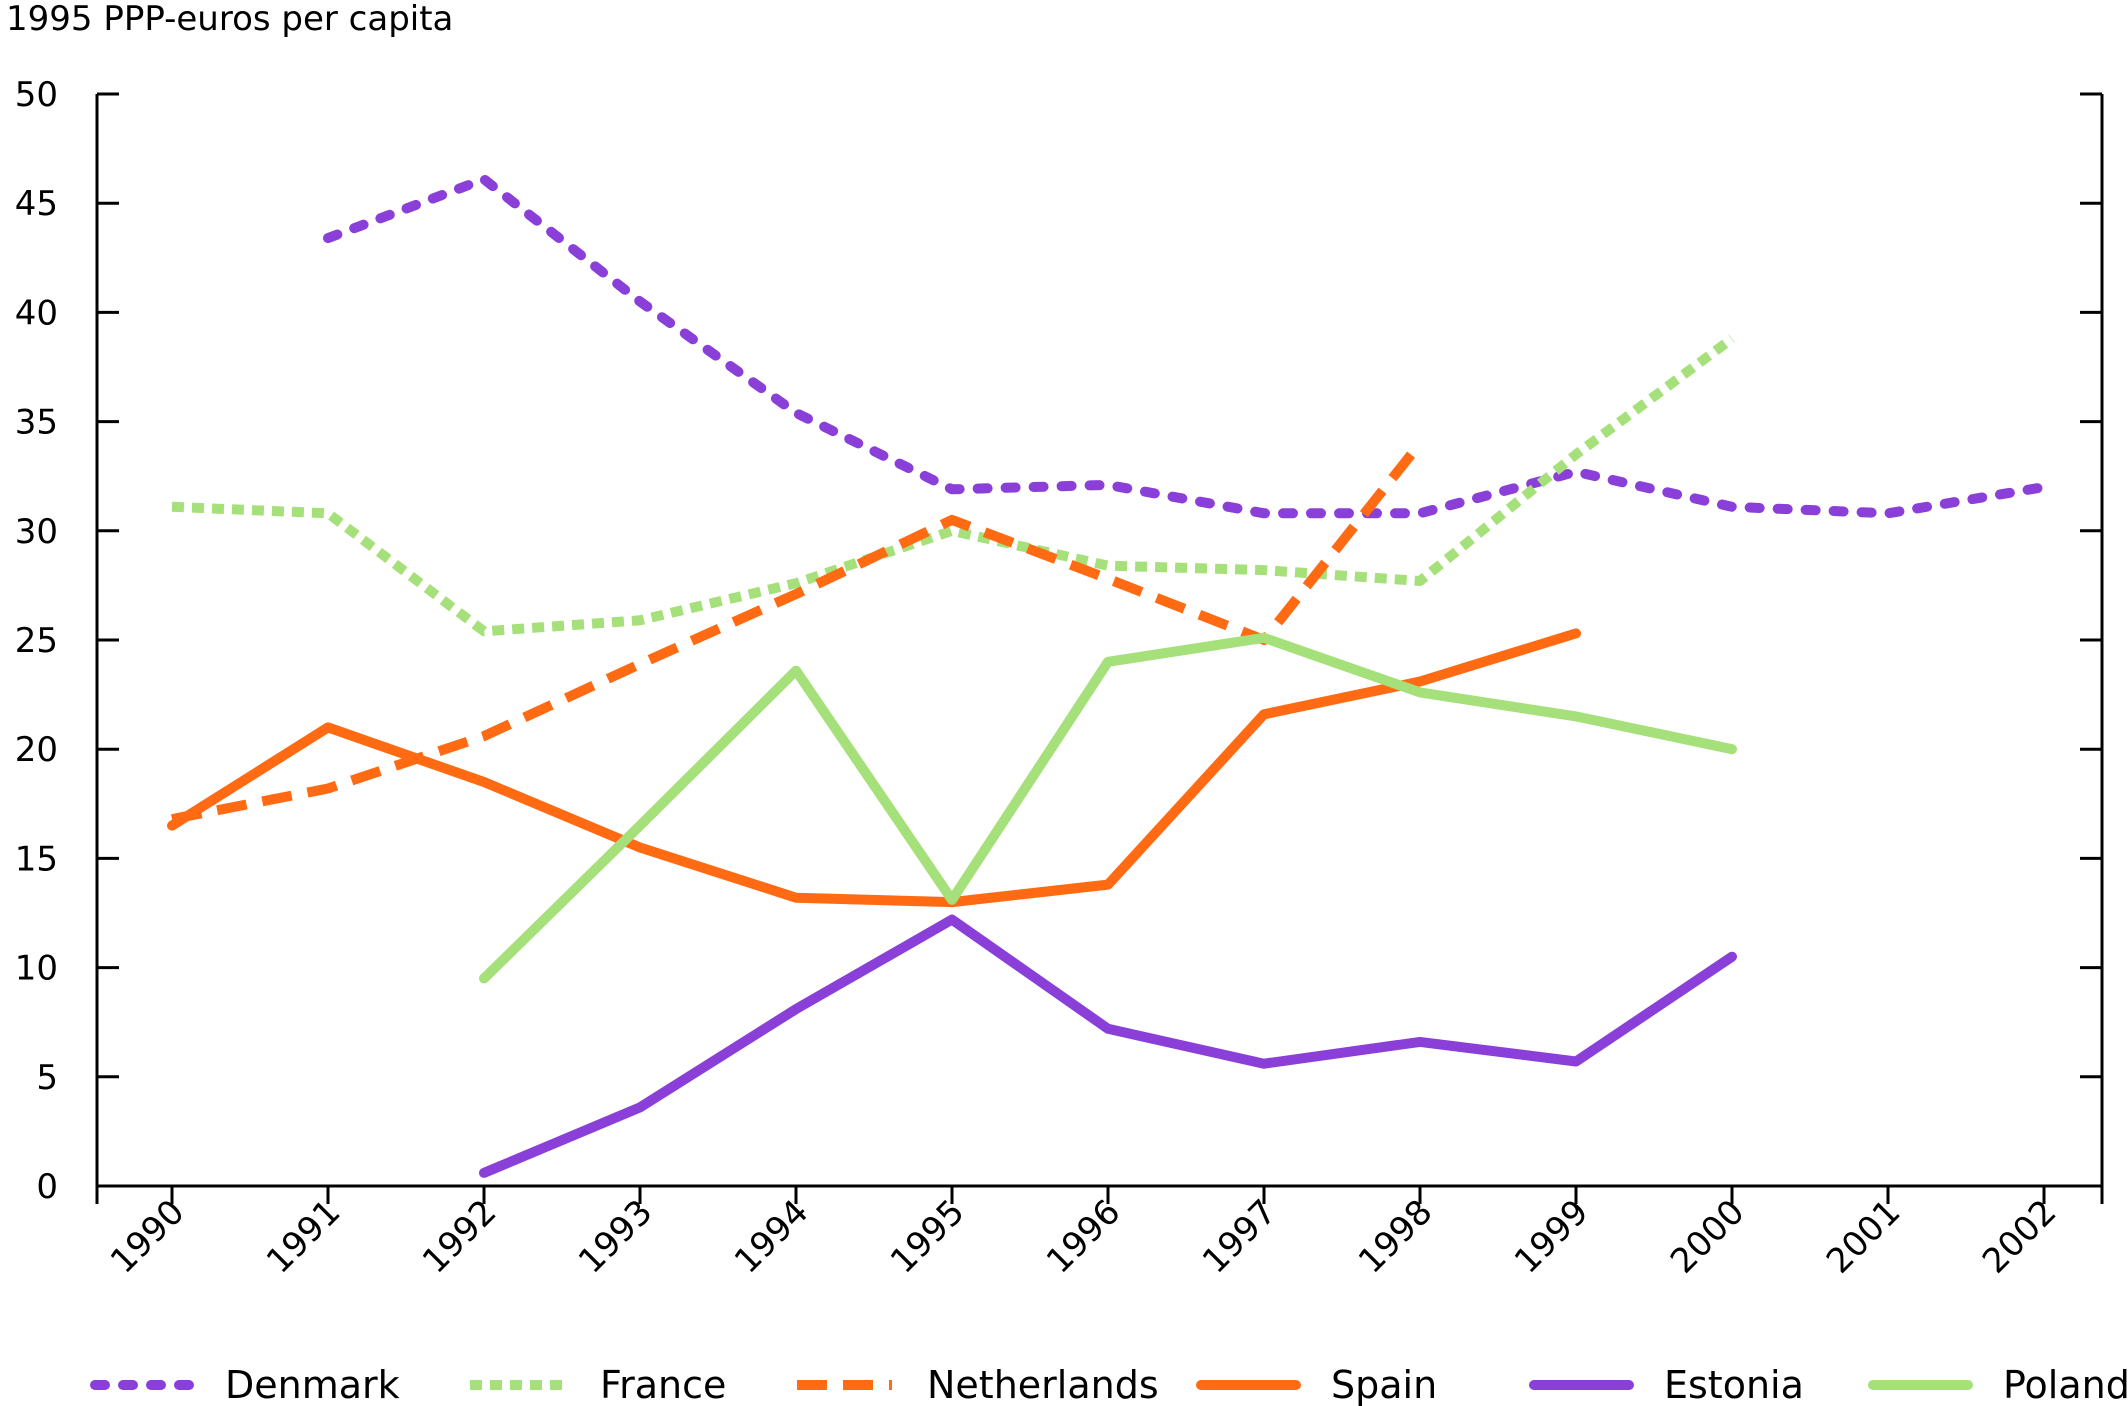 This screenshot has width=2128, height=1406. Describe the element at coordinates (874, 768) in the screenshot. I see `series-line-spain` at that location.